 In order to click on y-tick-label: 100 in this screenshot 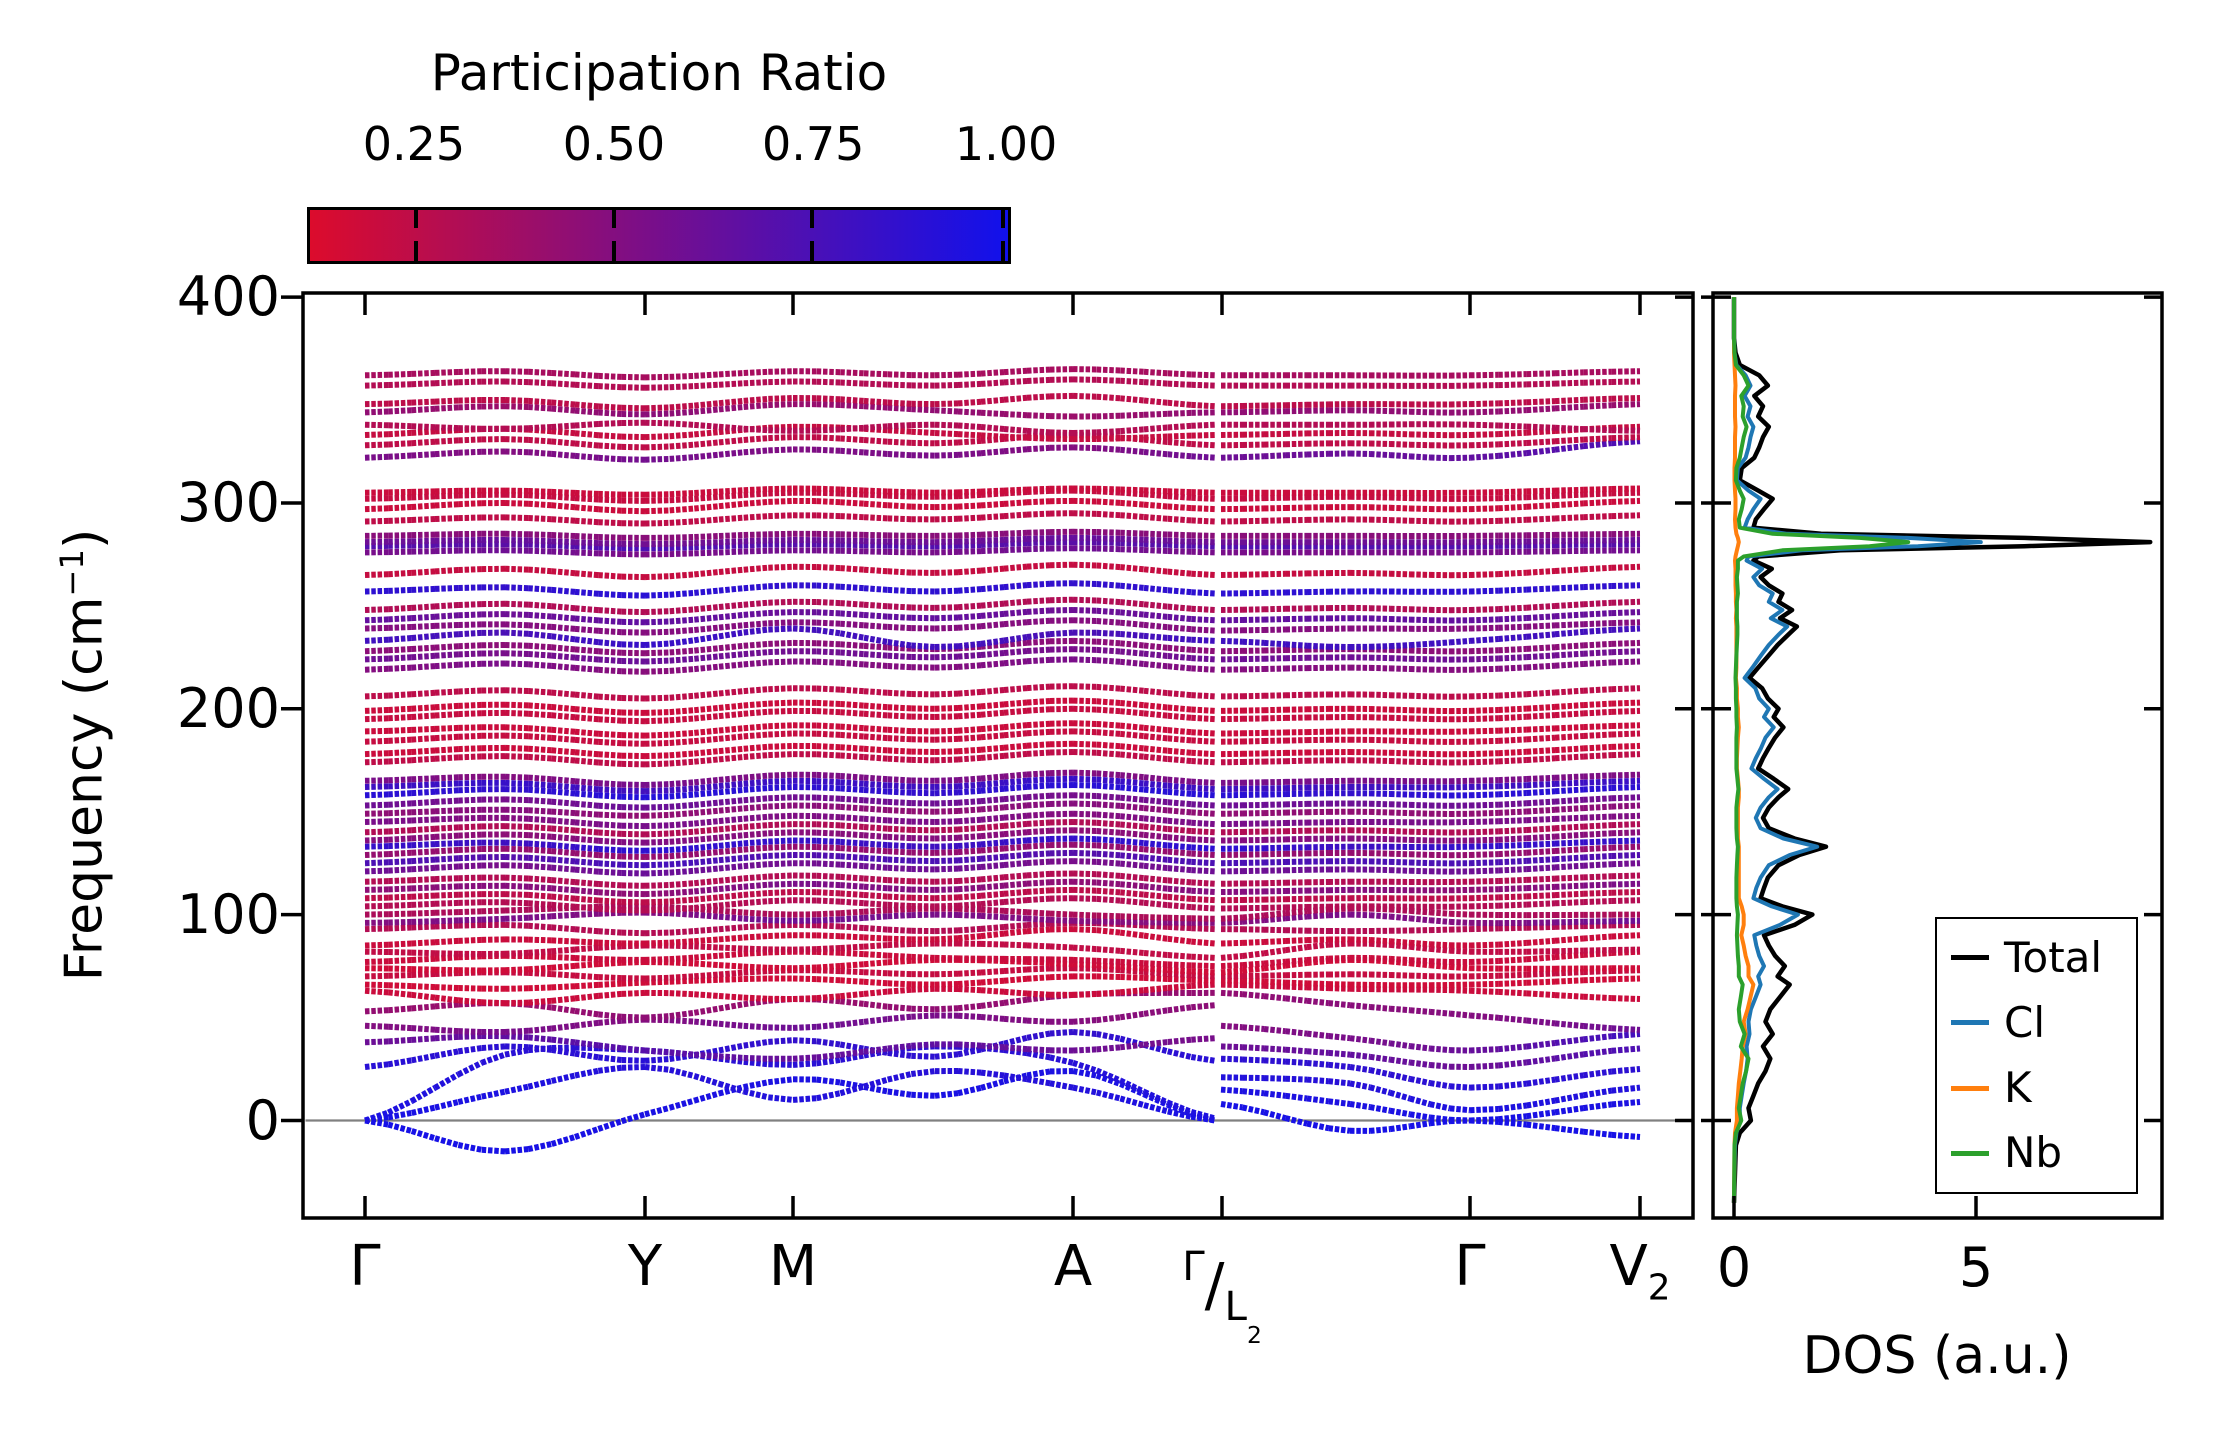, I will do `click(228, 914)`.